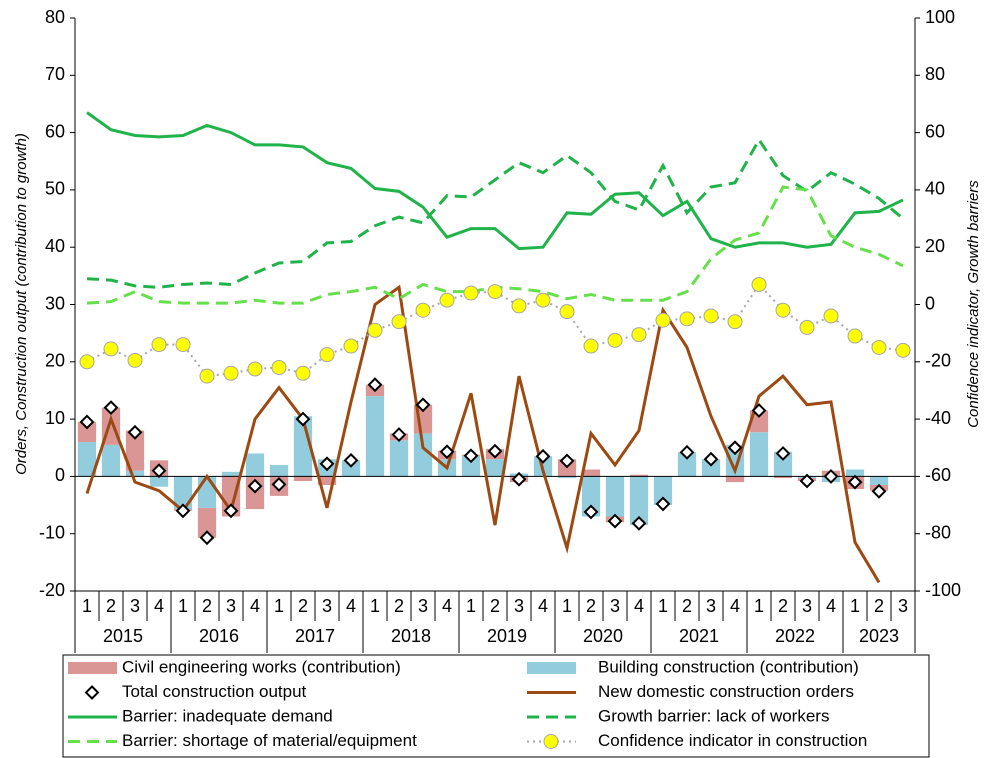 The image size is (989, 758). I want to click on y2-axis-title: Confidence indicator, Growth barriers, so click(973, 304).